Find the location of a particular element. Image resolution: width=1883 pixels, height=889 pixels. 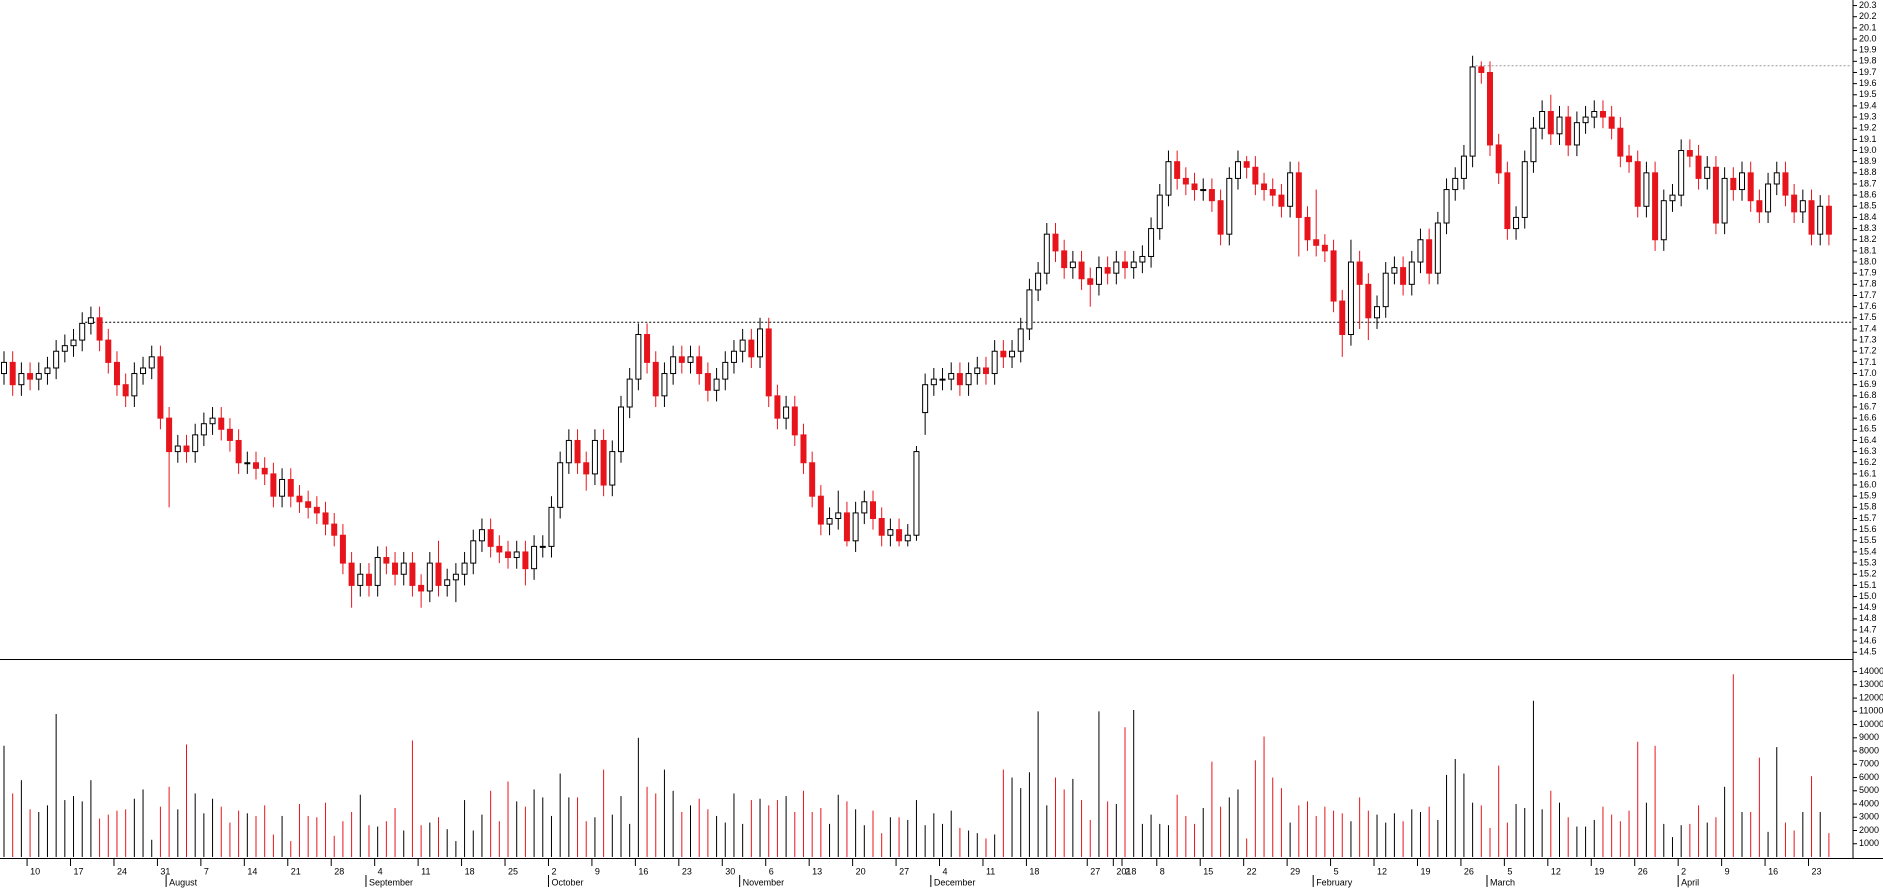

x-tick-label: 24 is located at coordinates (122, 871).